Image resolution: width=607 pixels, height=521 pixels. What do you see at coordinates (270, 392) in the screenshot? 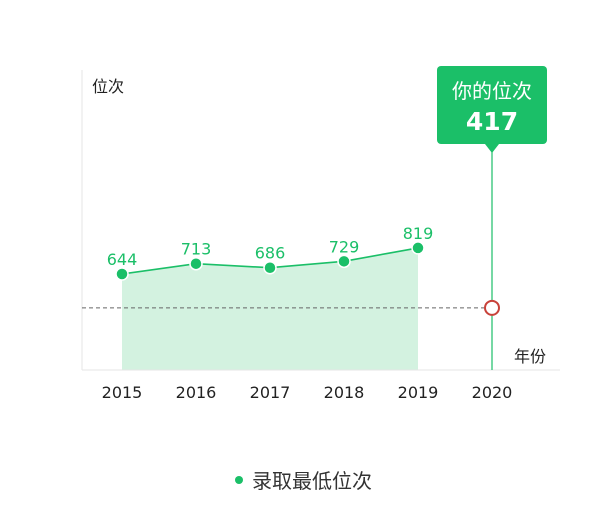
I see `x-tick-label-2017: 2017` at bounding box center [270, 392].